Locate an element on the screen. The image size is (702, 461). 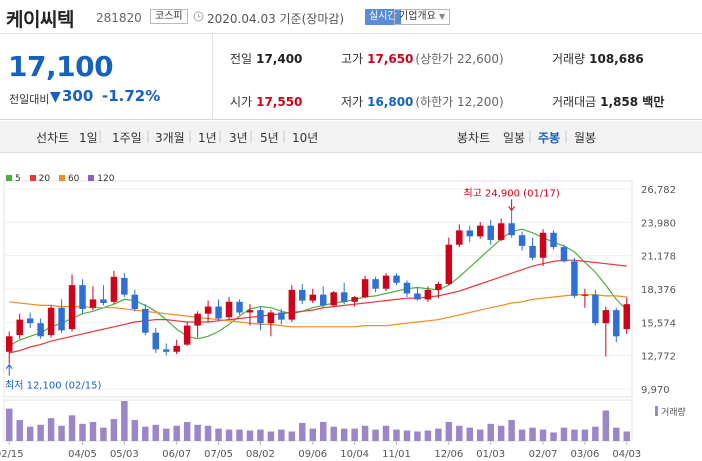
period-1w: 1주일 is located at coordinates (127, 138).